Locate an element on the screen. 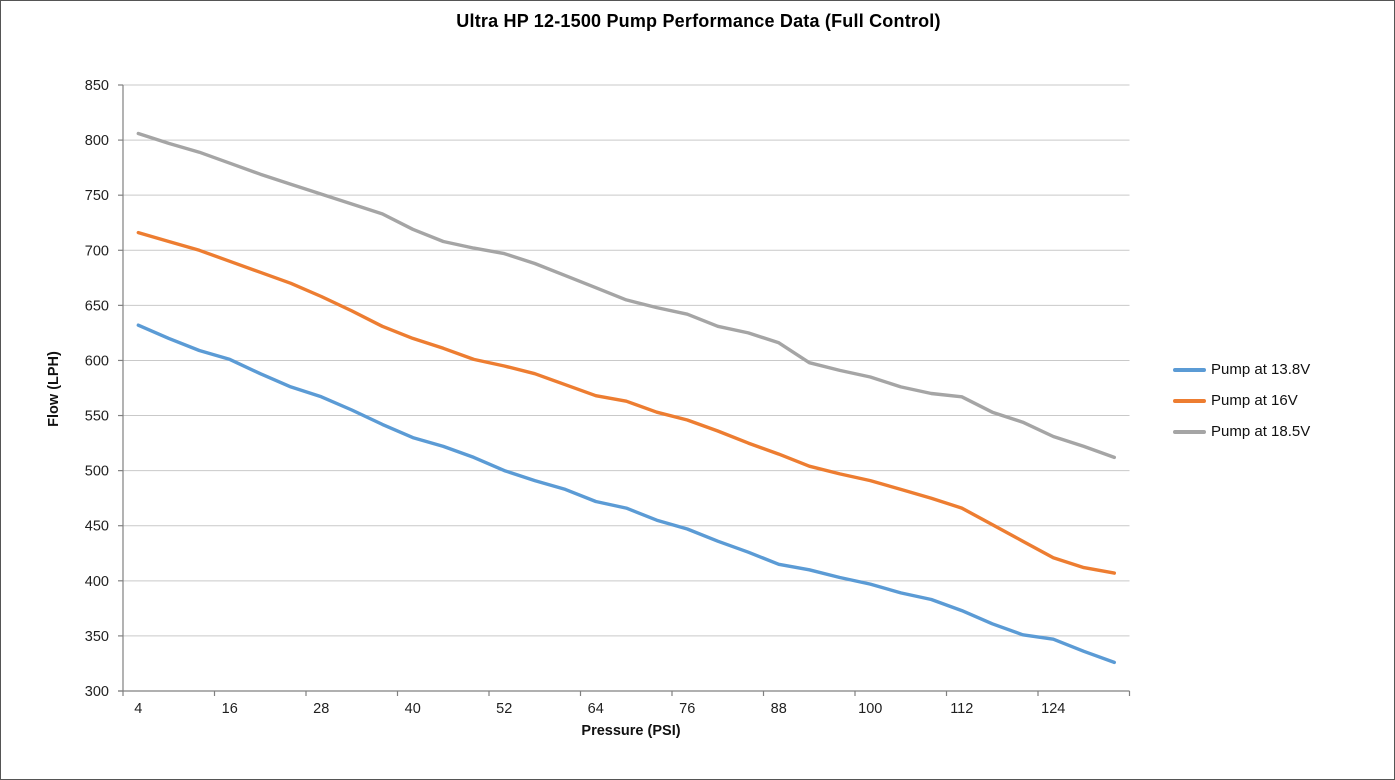  x-tick-label: 4 is located at coordinates (138, 709).